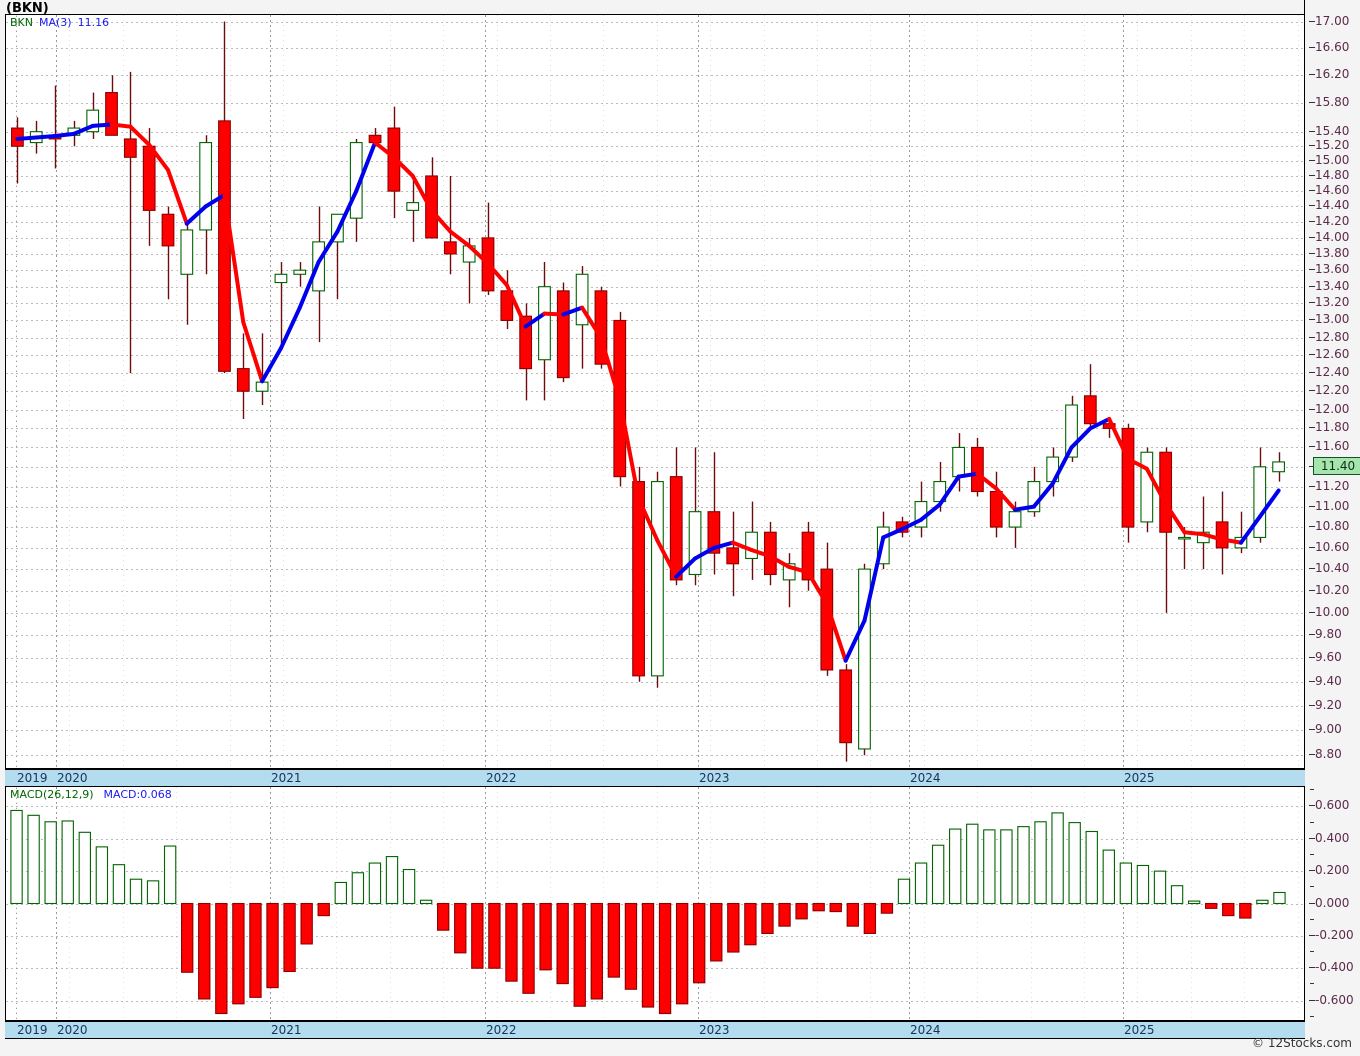  Describe the element at coordinates (714, 778) in the screenshot. I see `date-axis-label: 2023` at that location.